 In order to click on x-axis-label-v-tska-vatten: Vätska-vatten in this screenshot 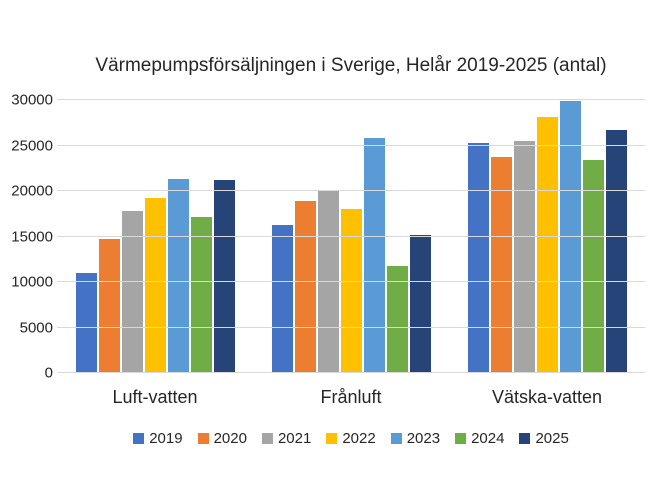, I will do `click(547, 397)`.